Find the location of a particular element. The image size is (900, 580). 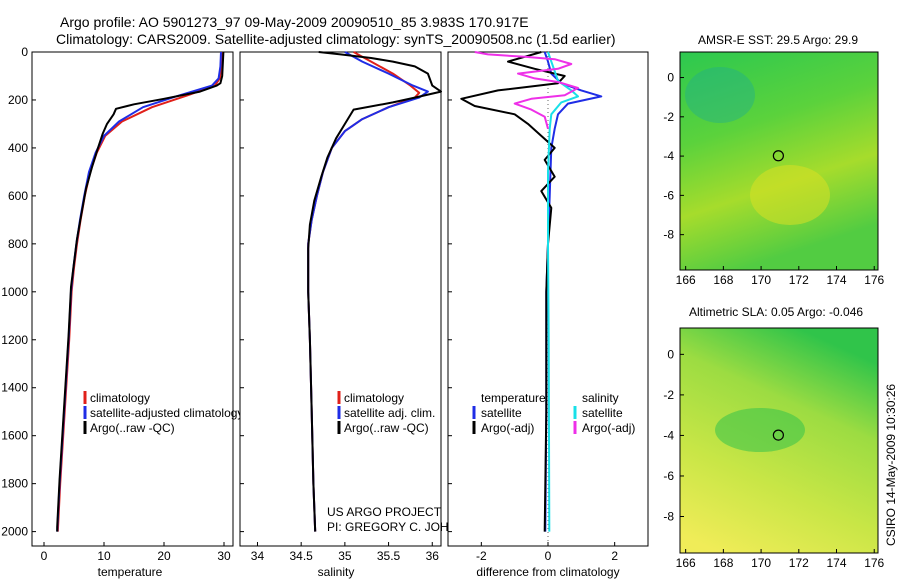

x-tick-label: 2 is located at coordinates (614, 556).